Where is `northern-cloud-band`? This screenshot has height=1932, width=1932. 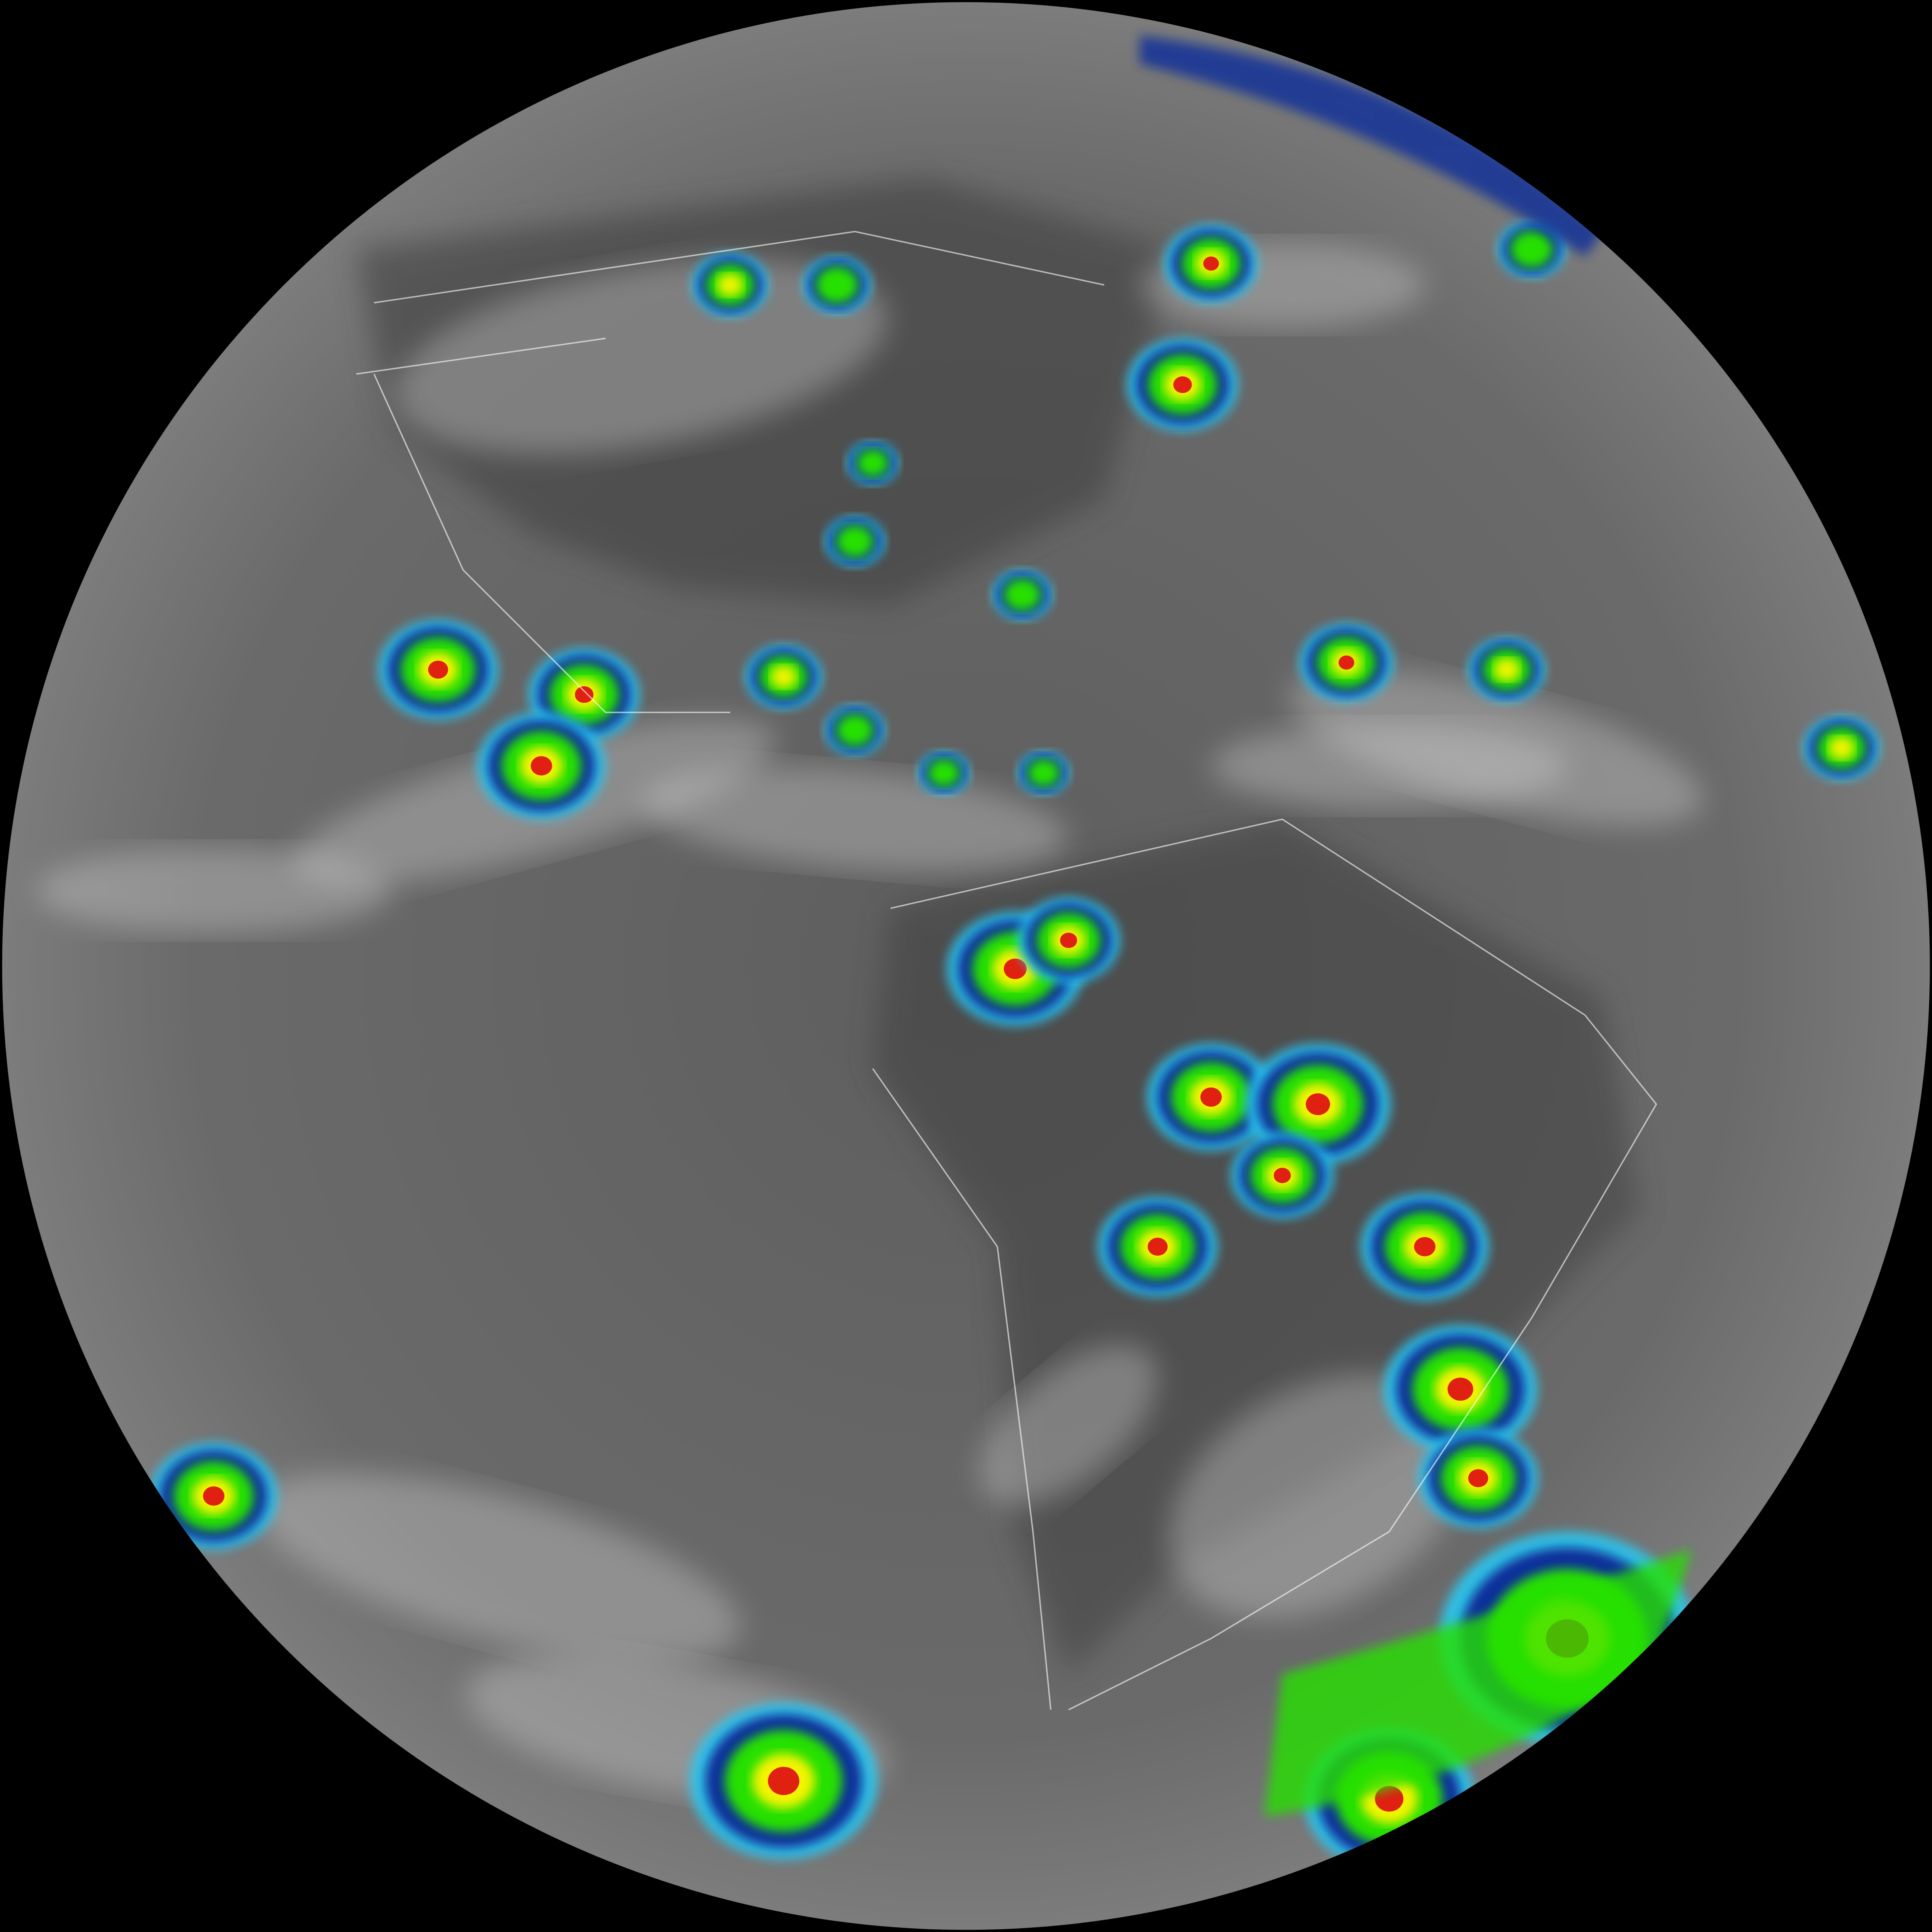
northern-cloud-band is located at coordinates (1371, 146).